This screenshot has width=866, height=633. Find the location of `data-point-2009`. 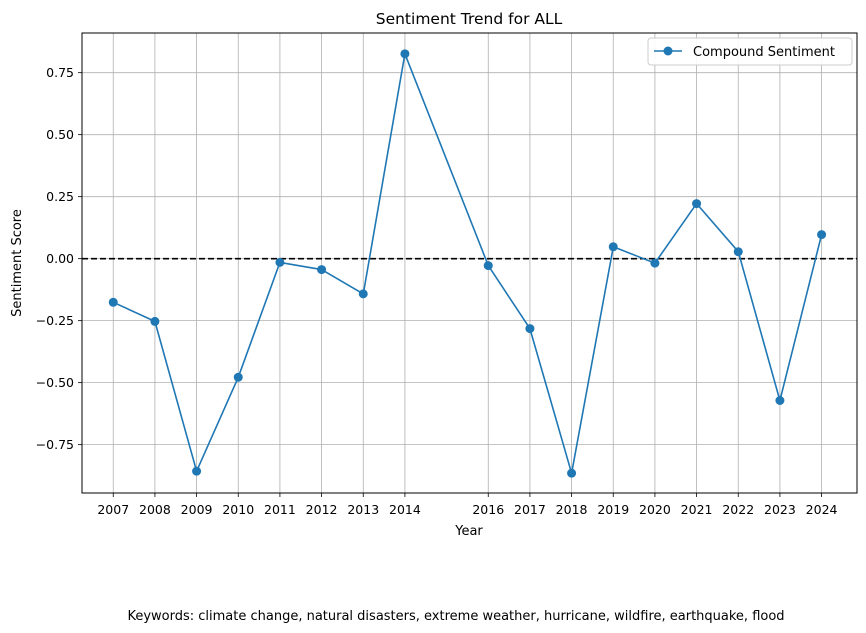

data-point-2009 is located at coordinates (197, 471).